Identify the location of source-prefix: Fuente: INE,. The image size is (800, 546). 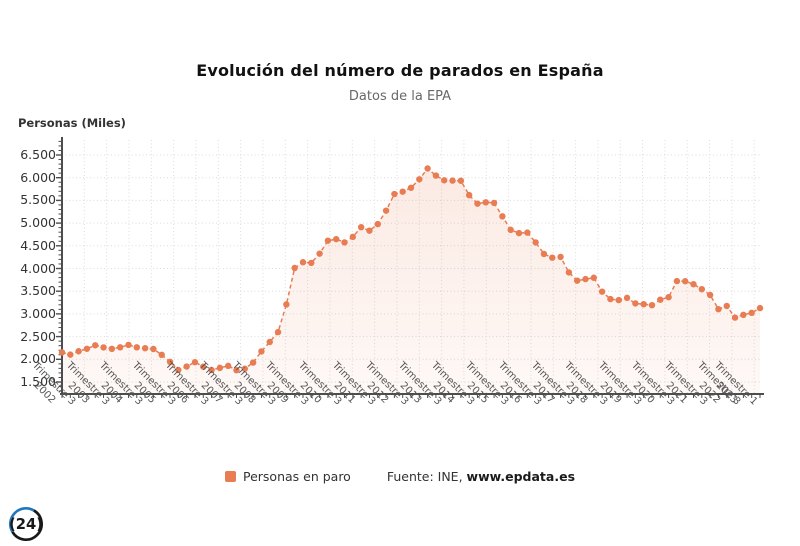
(426, 476).